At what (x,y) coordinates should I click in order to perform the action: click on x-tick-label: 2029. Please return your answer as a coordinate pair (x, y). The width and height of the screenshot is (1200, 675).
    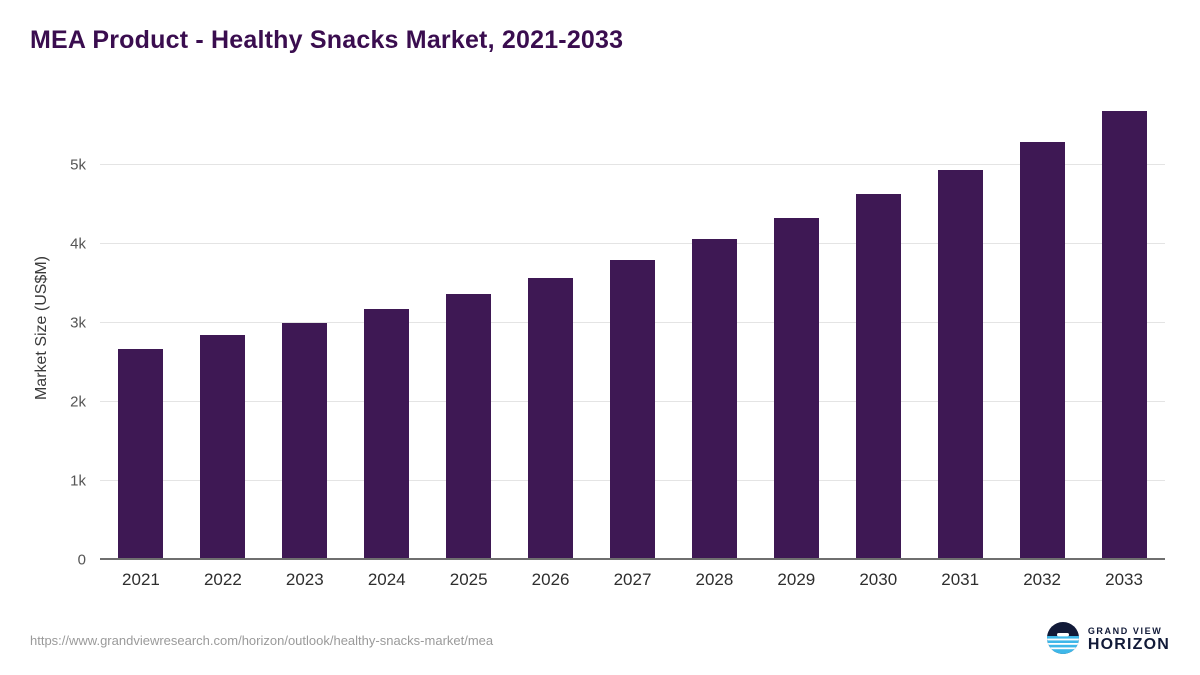
    Looking at the image, I should click on (796, 579).